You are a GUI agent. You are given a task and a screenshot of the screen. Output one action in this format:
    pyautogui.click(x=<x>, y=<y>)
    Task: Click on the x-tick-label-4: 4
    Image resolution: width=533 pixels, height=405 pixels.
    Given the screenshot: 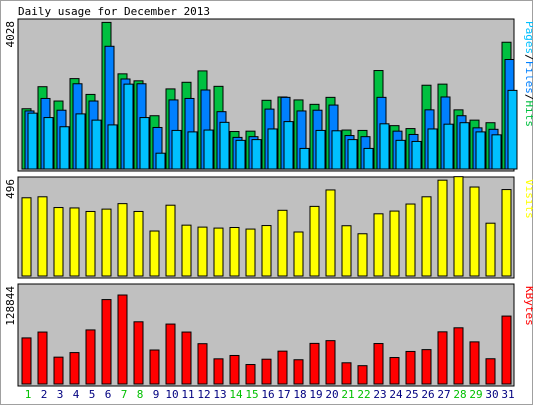 What is the action you would take?
    pyautogui.click(x=76, y=394)
    